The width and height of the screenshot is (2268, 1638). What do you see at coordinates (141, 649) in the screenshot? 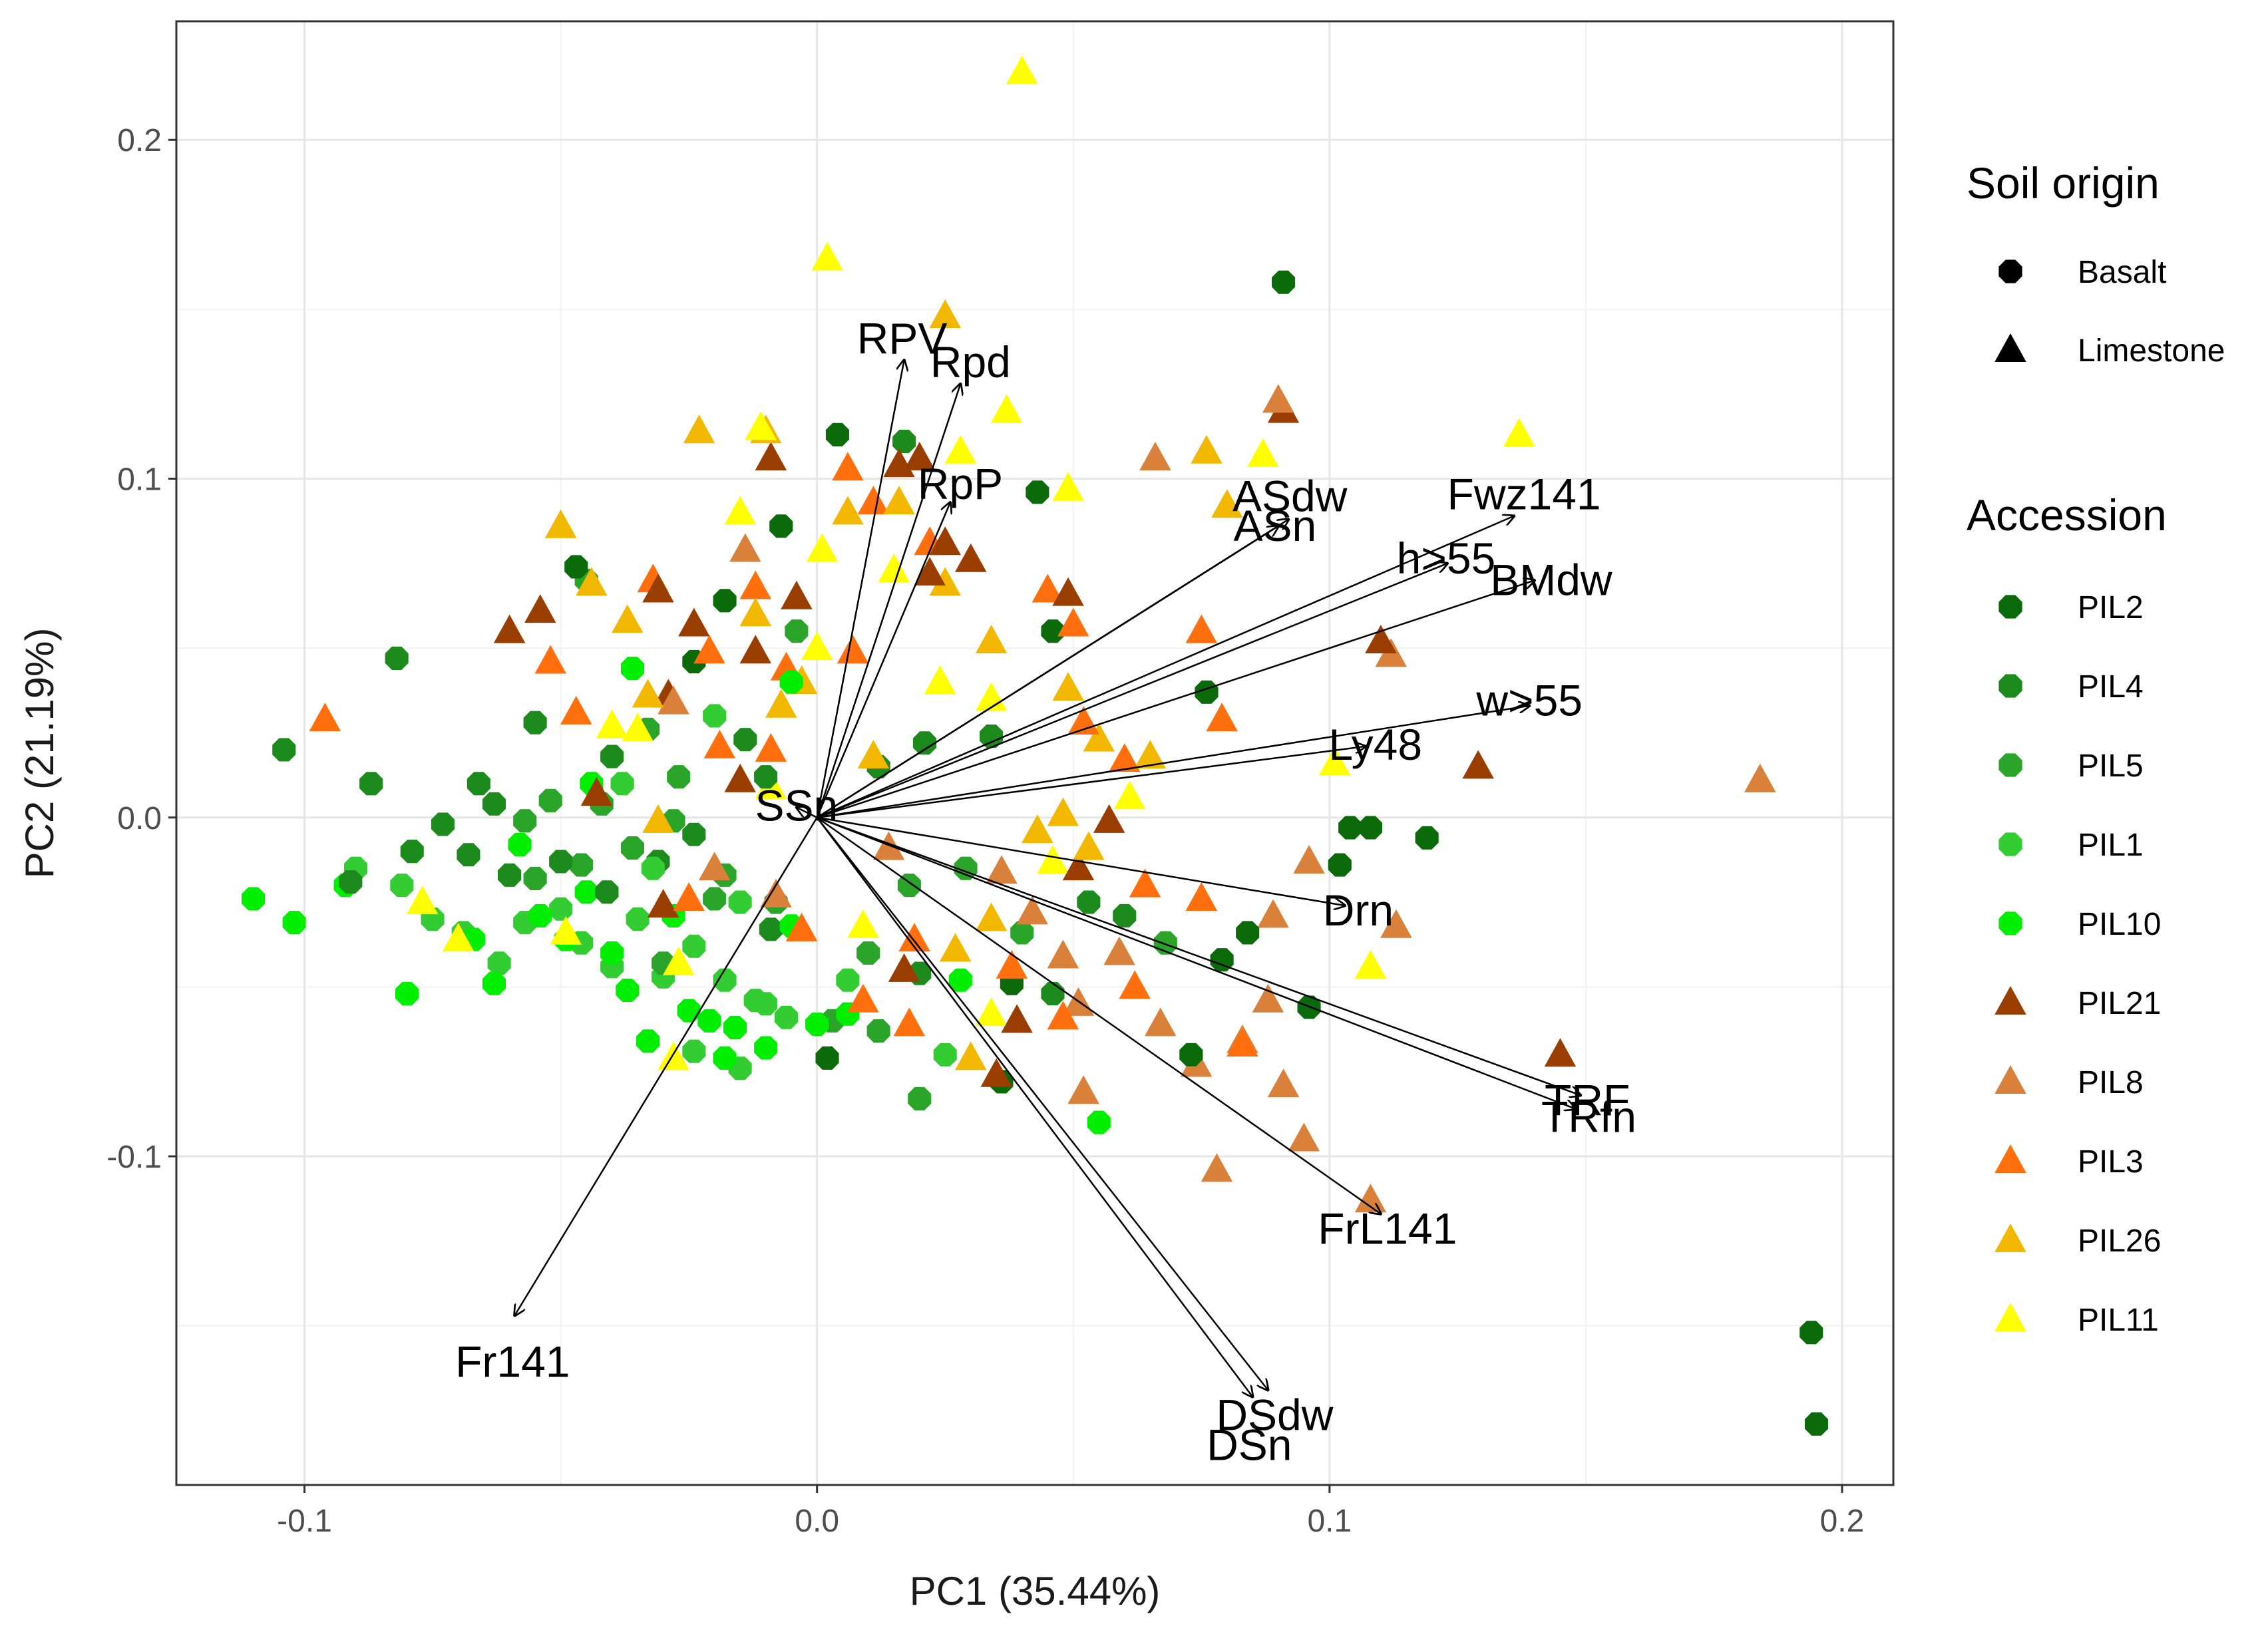
I see `y-tick-labels: -0.1 0.0 0.1 0.2` at bounding box center [141, 649].